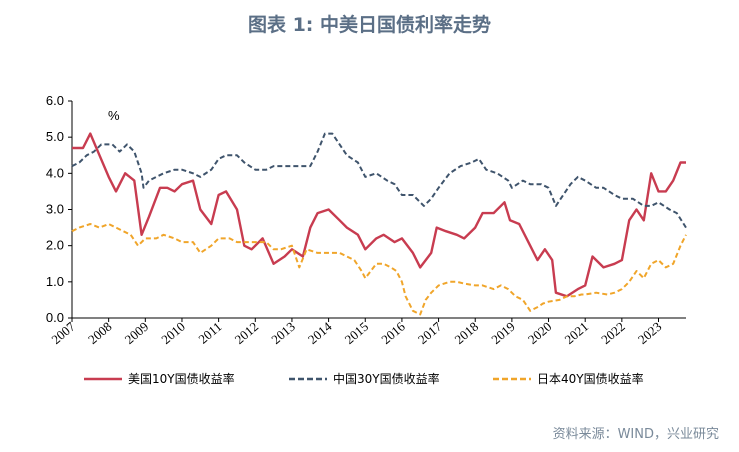 Image resolution: width=739 pixels, height=452 pixels. I want to click on x-tick-label: 2021, so click(577, 333).